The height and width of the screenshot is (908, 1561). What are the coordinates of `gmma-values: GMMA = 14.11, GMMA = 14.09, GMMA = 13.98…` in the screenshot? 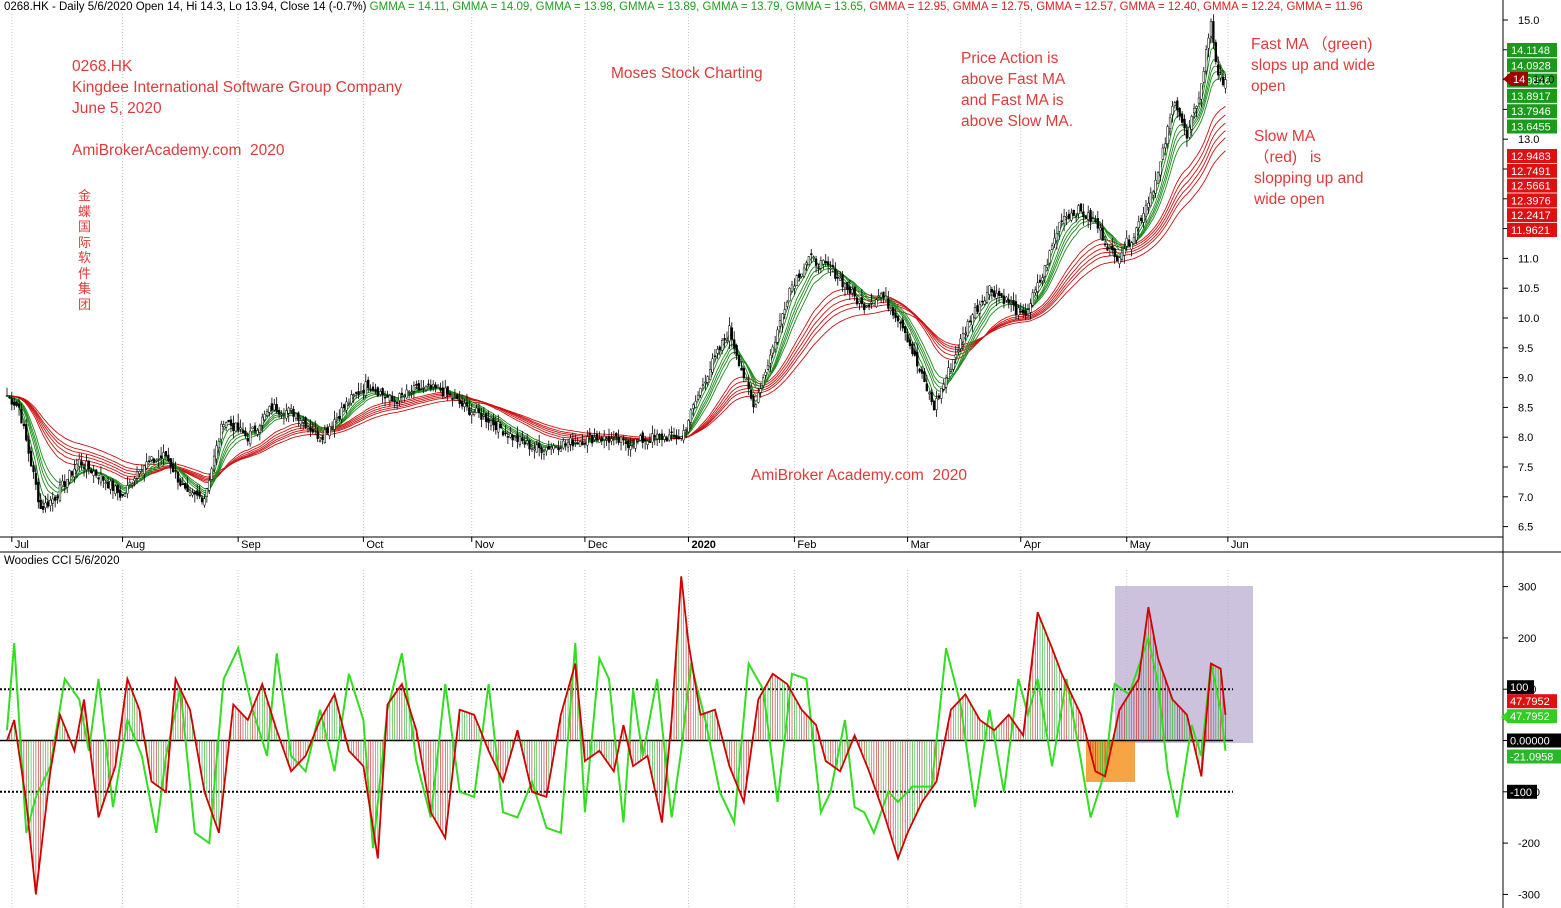 It's located at (866, 7).